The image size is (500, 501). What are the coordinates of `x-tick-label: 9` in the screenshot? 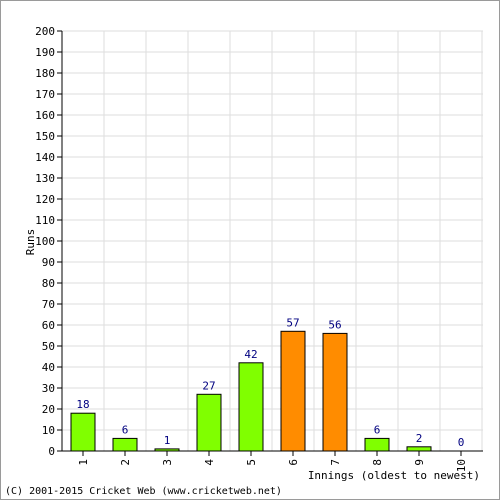 It's located at (419, 462).